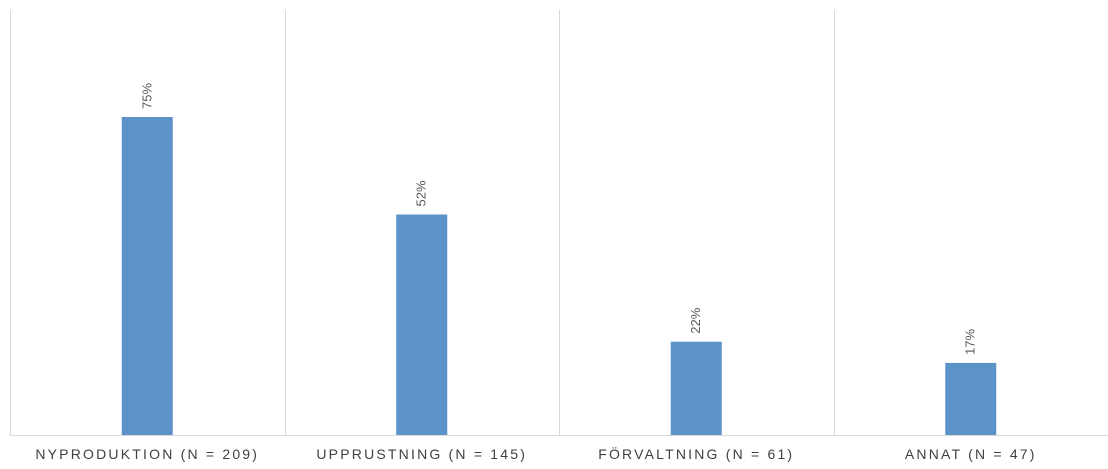 The image size is (1108, 469). What do you see at coordinates (421, 193) in the screenshot?
I see `data-label-2: 52%` at bounding box center [421, 193].